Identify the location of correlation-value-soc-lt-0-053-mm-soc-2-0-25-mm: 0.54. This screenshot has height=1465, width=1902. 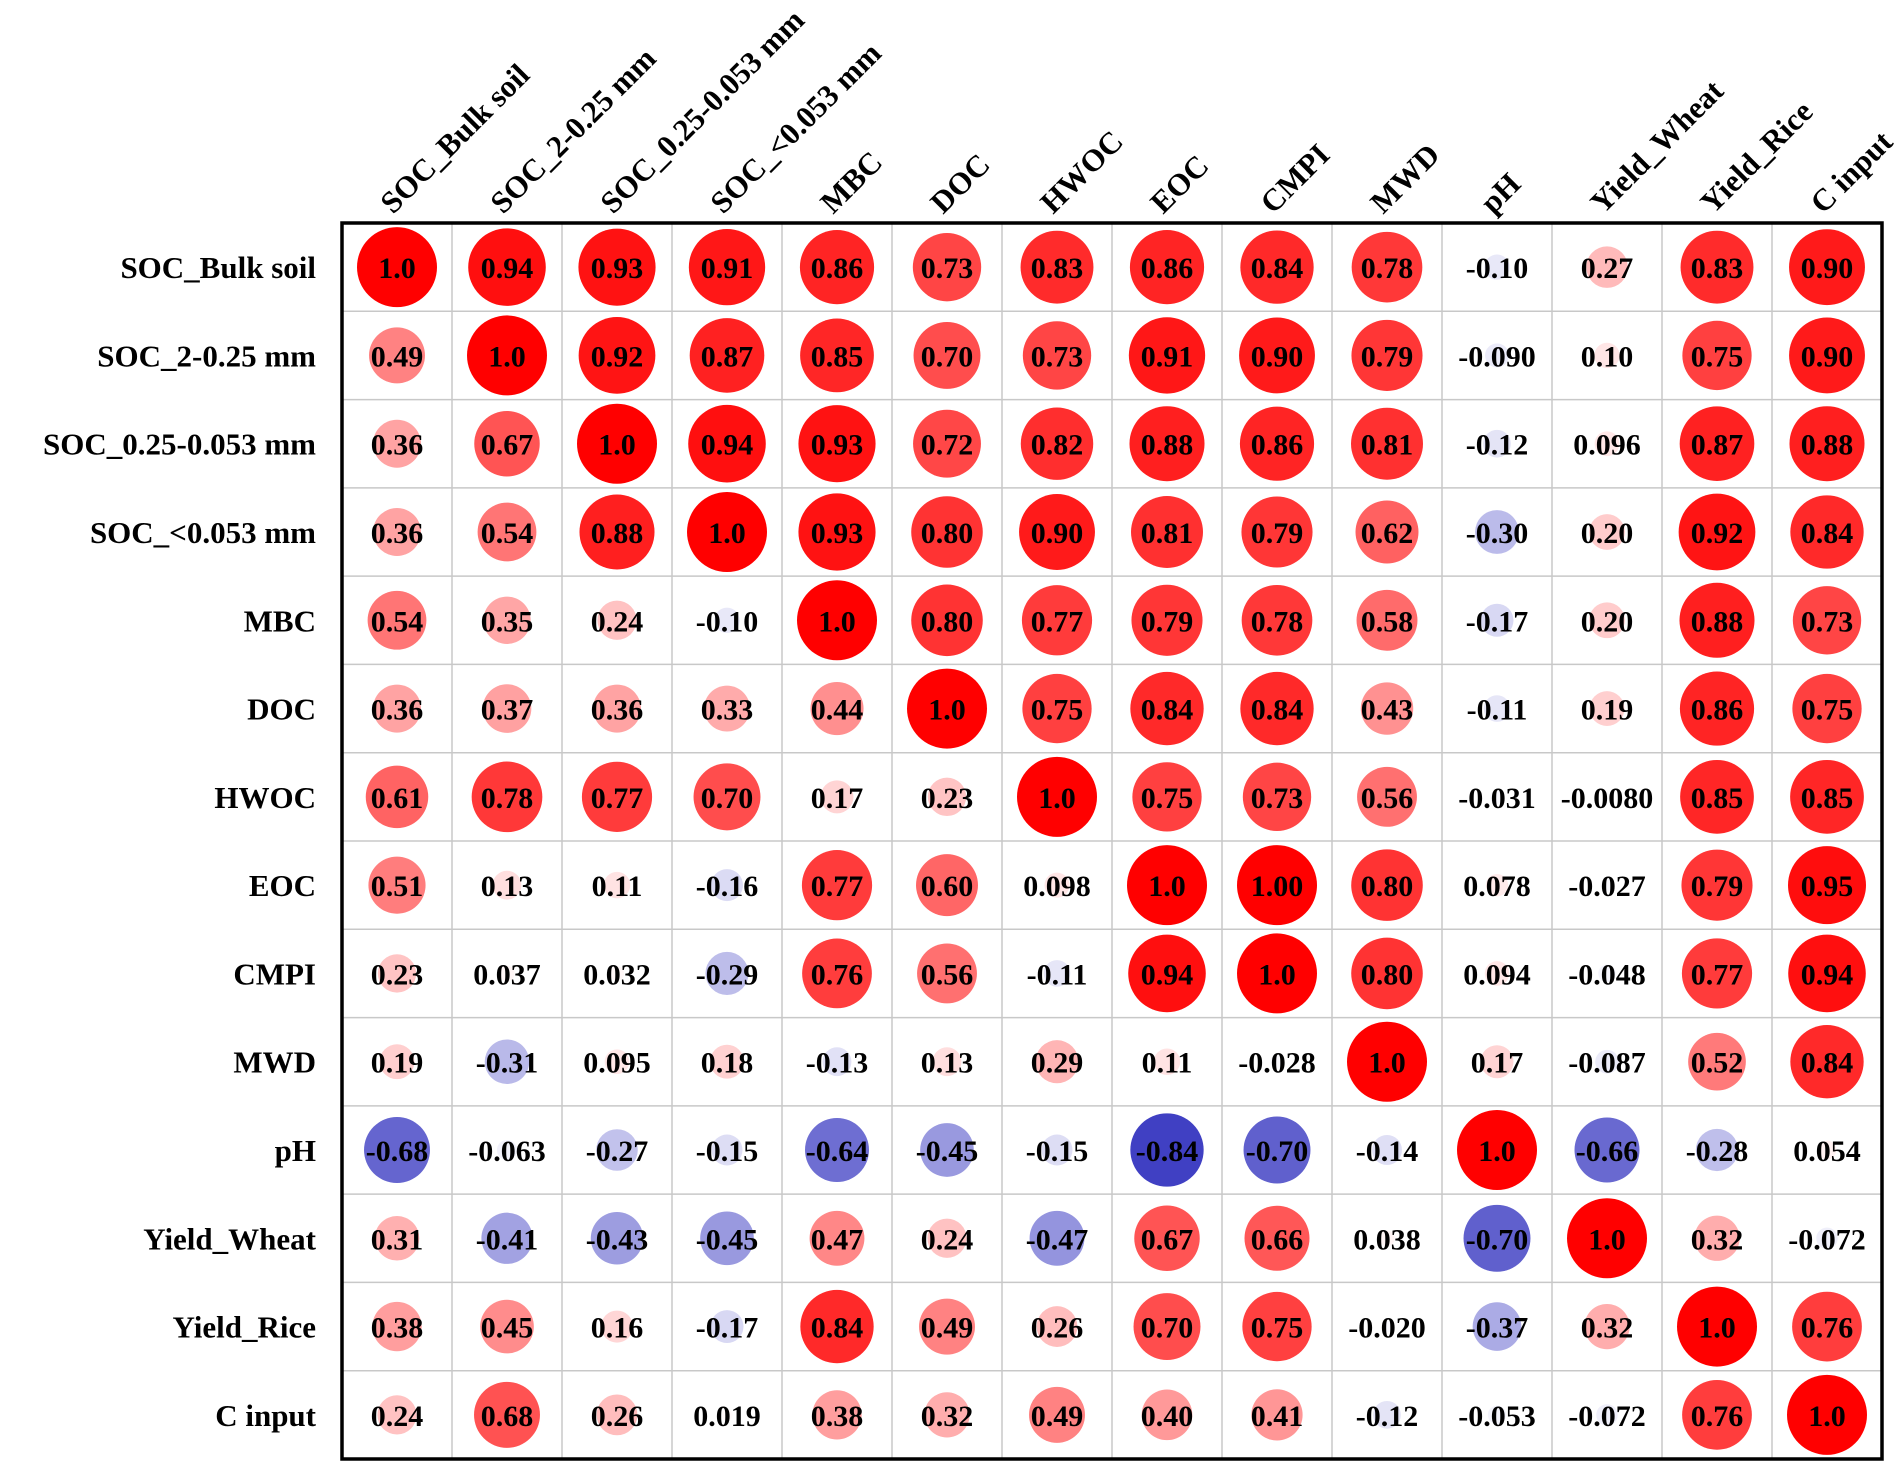
(507, 533).